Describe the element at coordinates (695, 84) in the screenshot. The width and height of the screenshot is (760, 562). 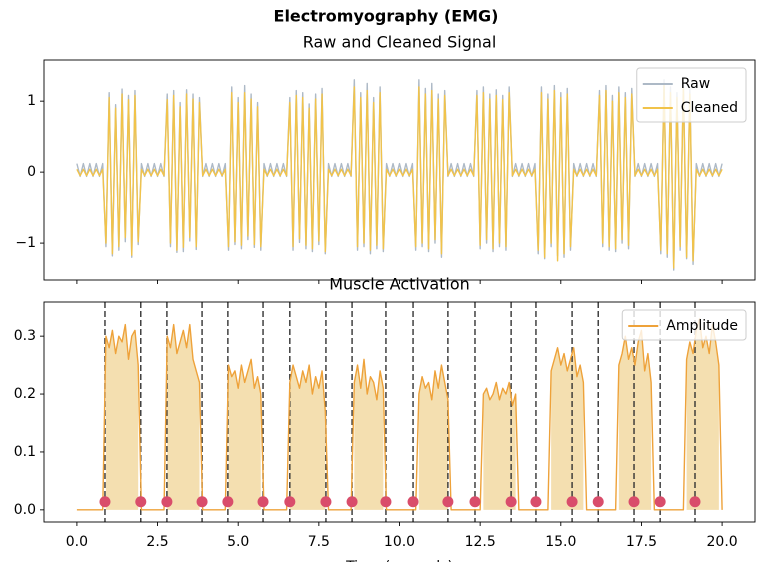
I see `legend-label: Raw` at that location.